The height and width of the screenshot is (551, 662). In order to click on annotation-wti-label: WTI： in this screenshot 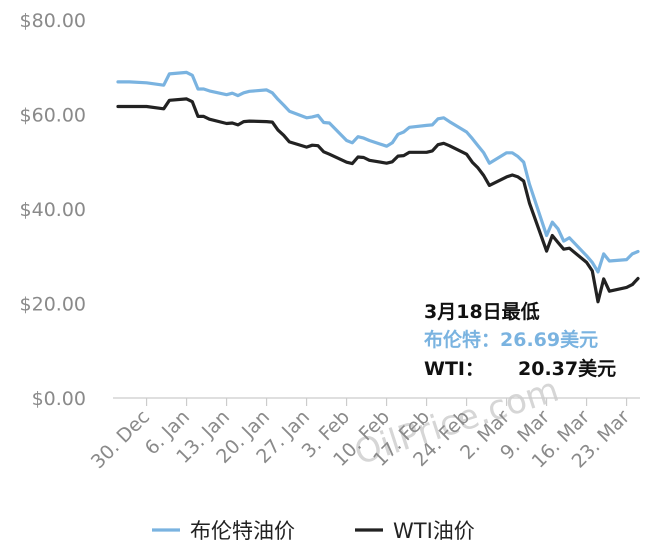, I will do `click(454, 369)`.